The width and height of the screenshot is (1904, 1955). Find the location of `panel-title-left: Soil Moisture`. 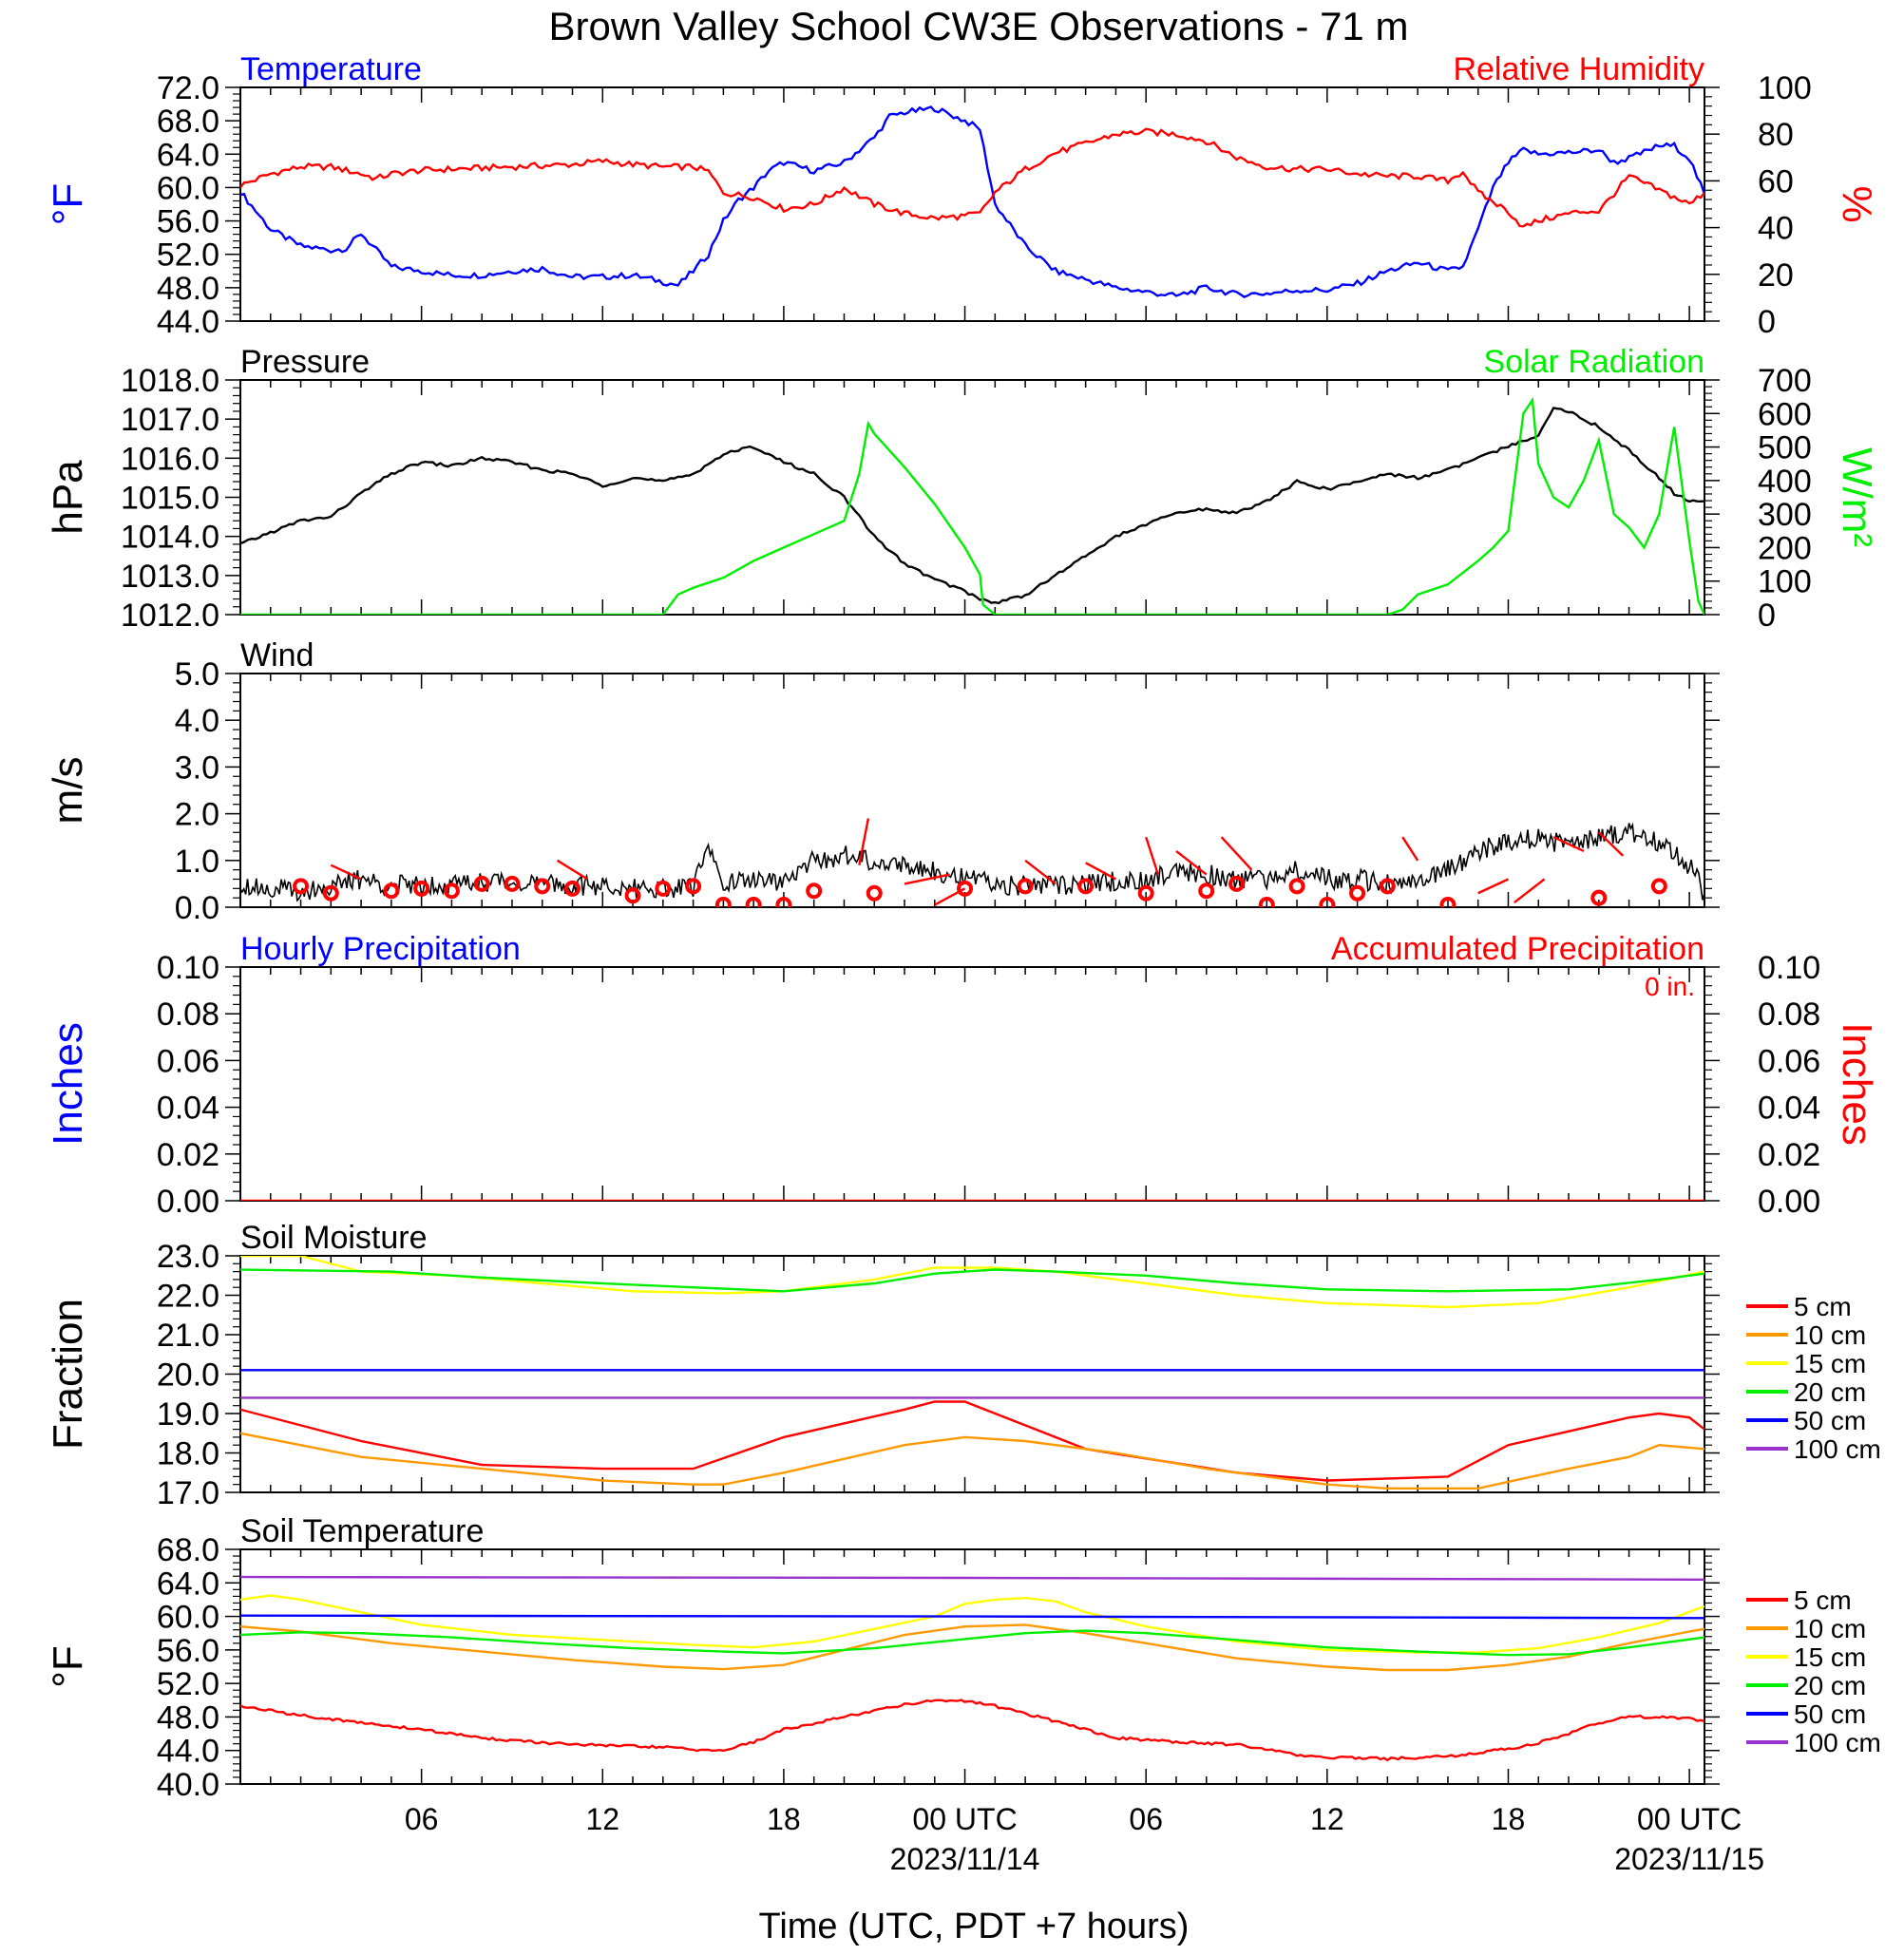

panel-title-left: Soil Moisture is located at coordinates (334, 1238).